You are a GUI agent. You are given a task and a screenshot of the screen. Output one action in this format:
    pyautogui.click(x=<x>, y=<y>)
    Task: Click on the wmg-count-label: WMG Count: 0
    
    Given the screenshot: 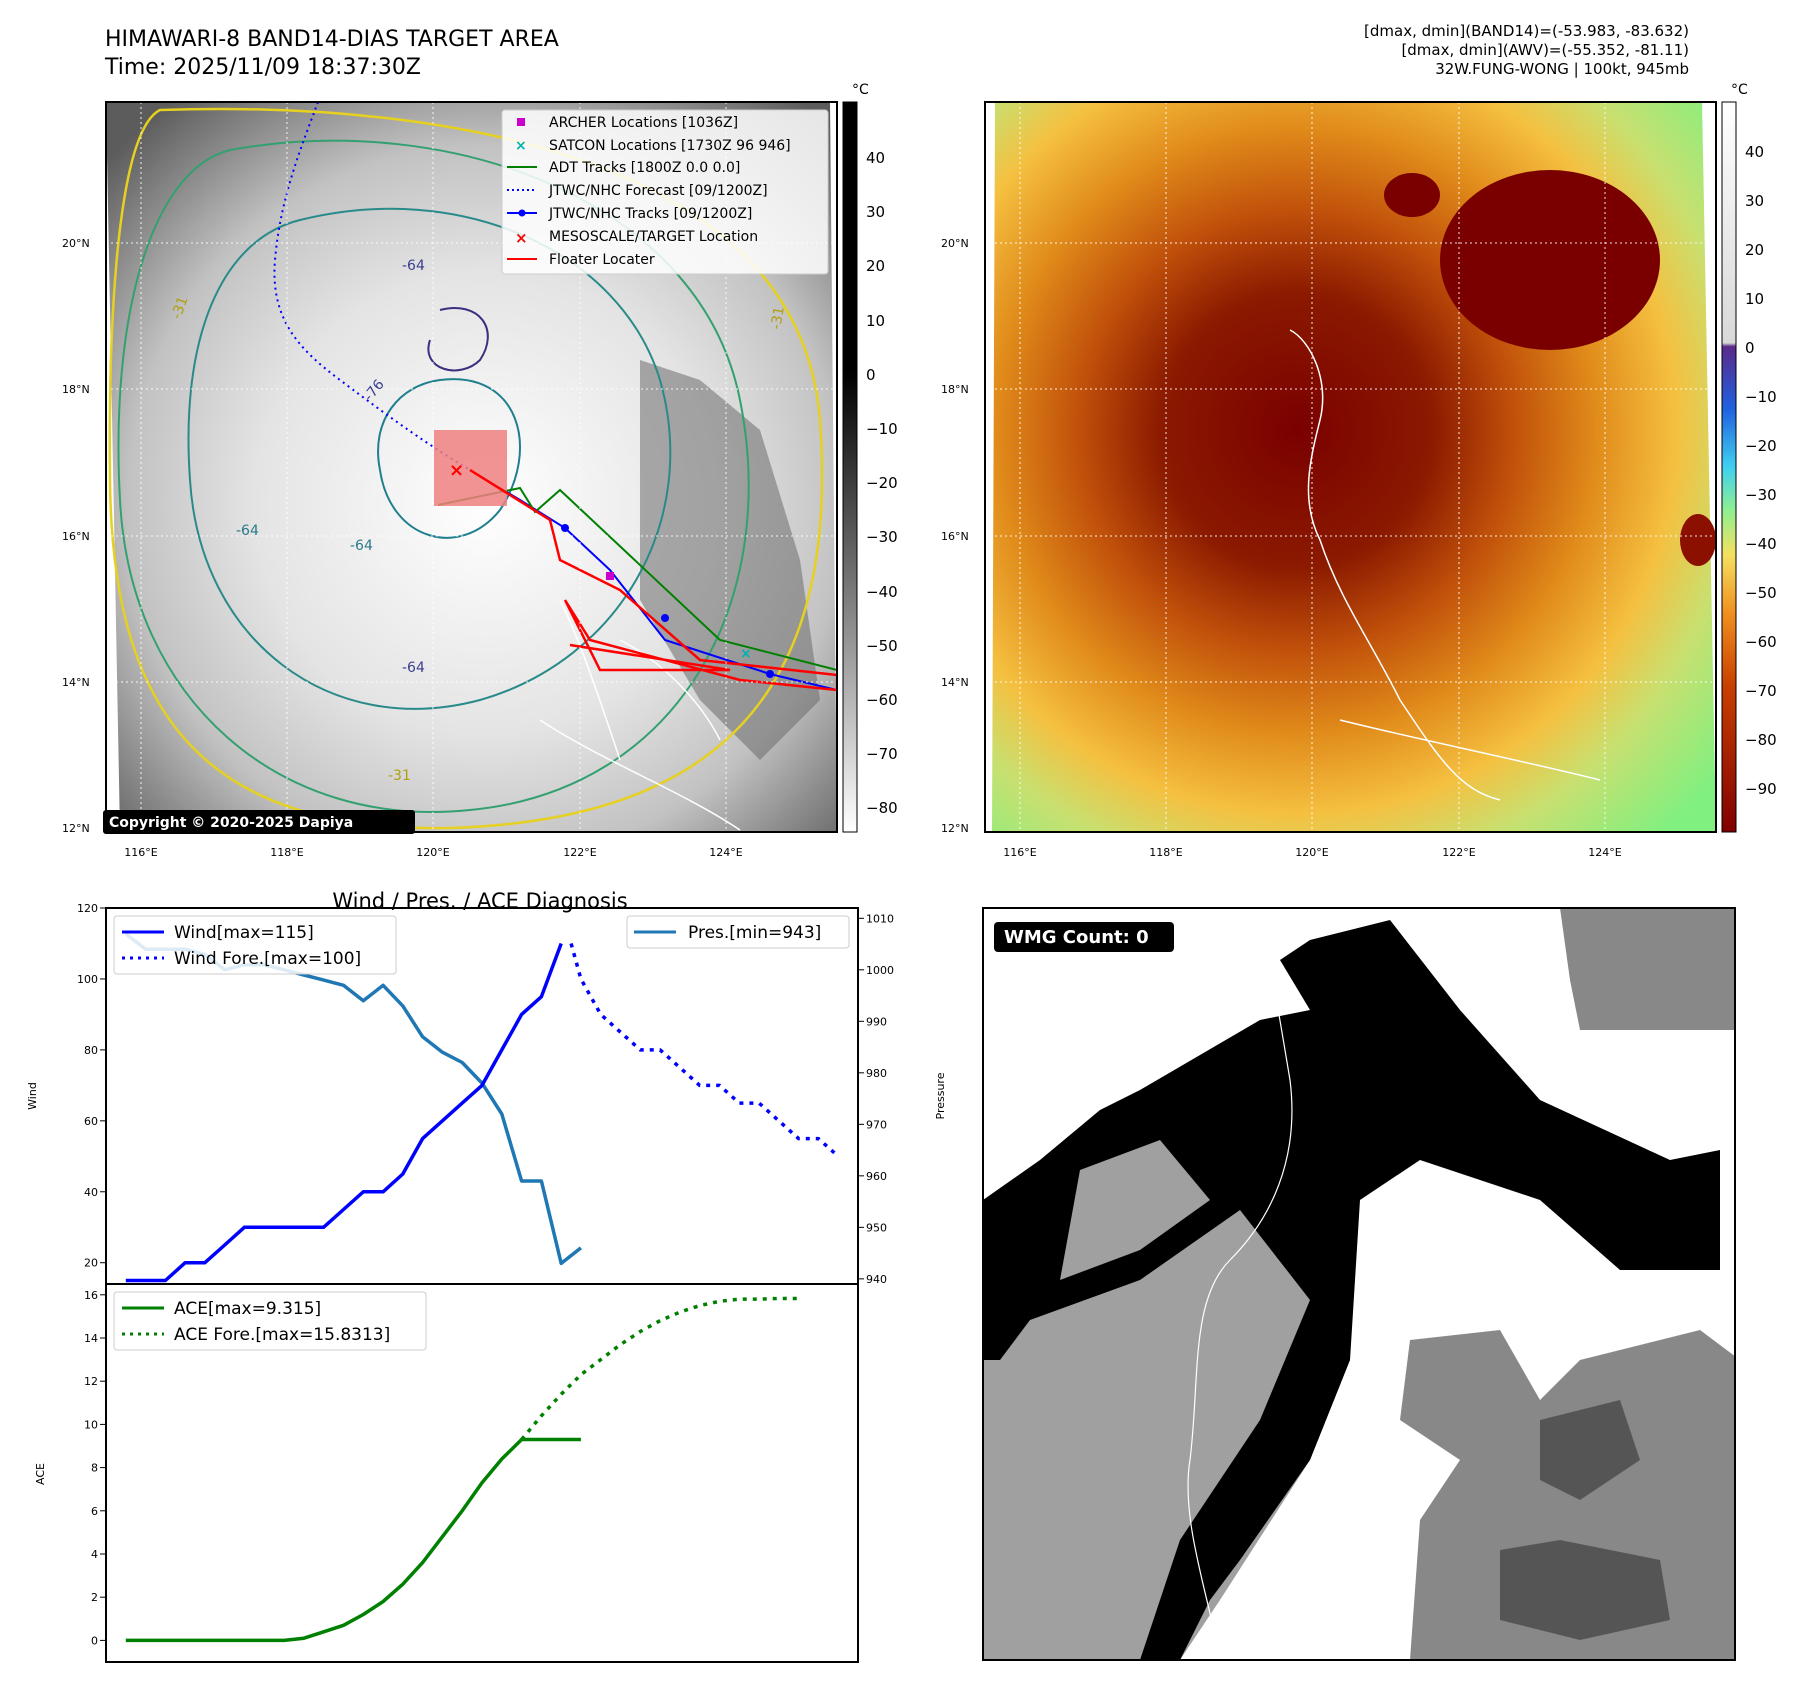 What is the action you would take?
    pyautogui.click(x=1076, y=937)
    